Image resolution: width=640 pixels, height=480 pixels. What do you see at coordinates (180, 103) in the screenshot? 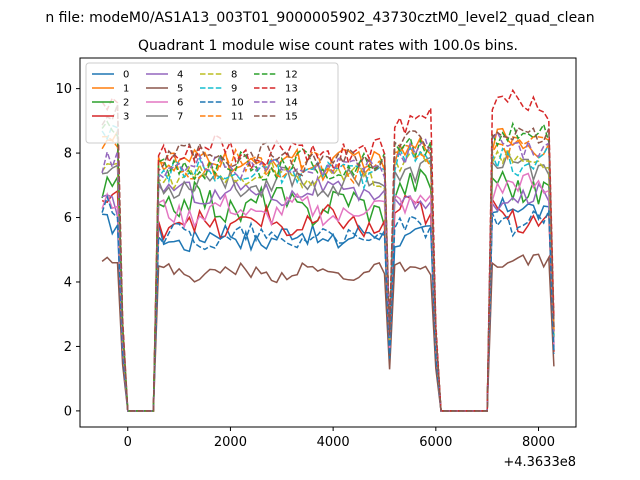
I see `legend-label-6: 6` at bounding box center [180, 103].